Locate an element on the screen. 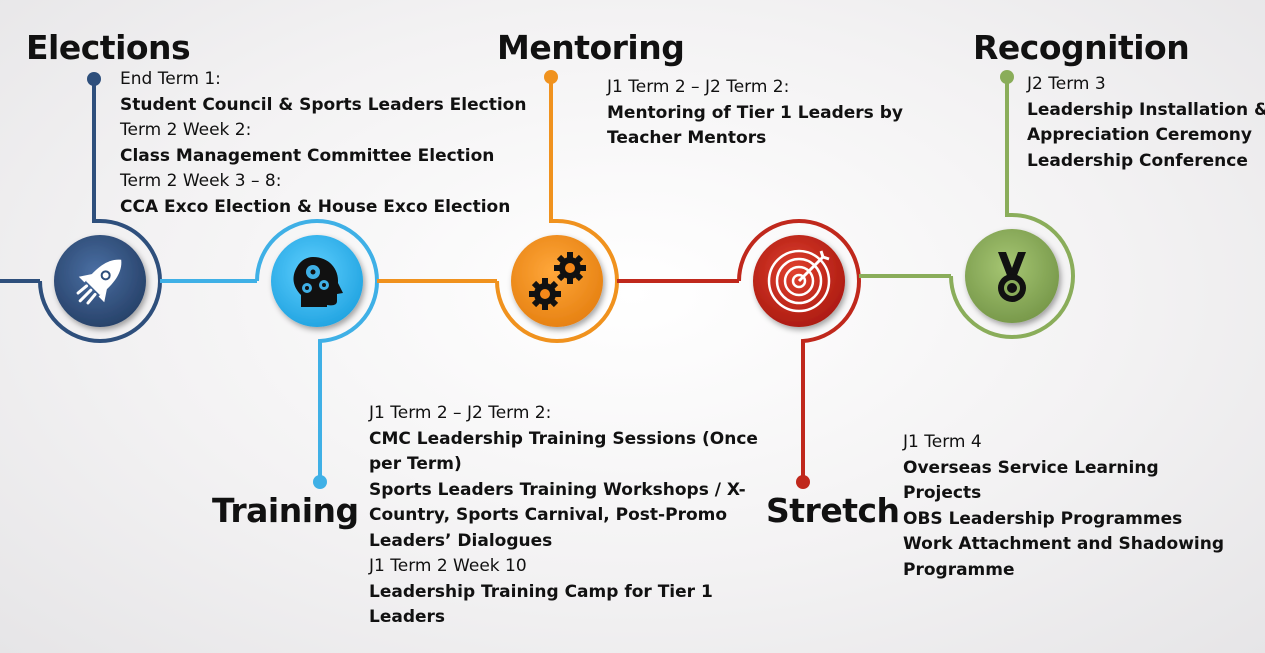 The height and width of the screenshot is (653, 1265). detail-bold-line: CMC Leadership Training Sessions (Once is located at coordinates (563, 438).